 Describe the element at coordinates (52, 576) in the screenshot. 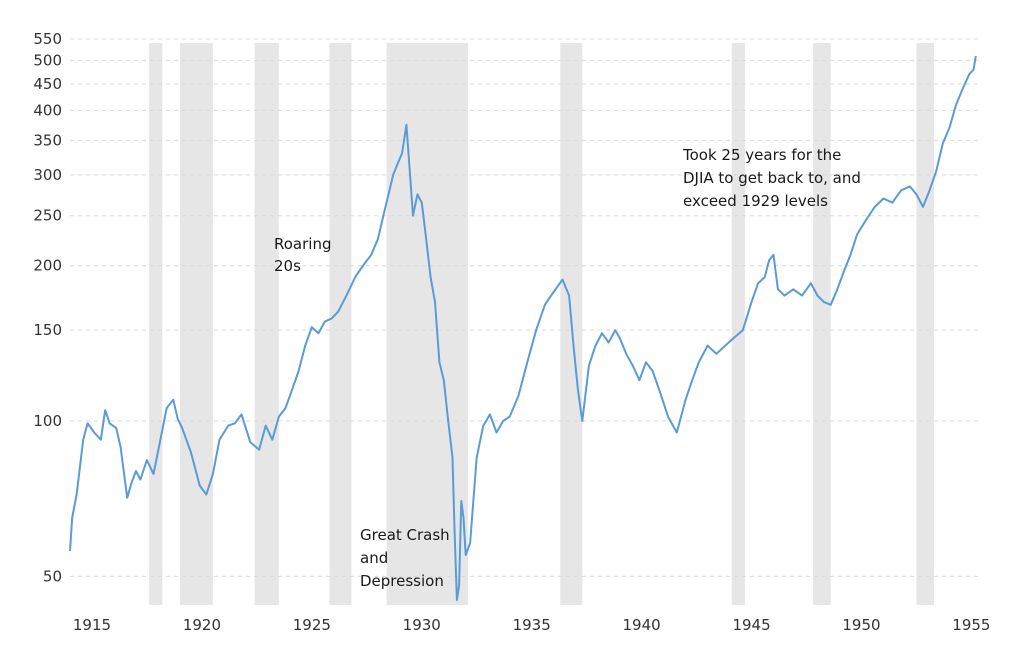

I see `y-tick-label: 50` at that location.